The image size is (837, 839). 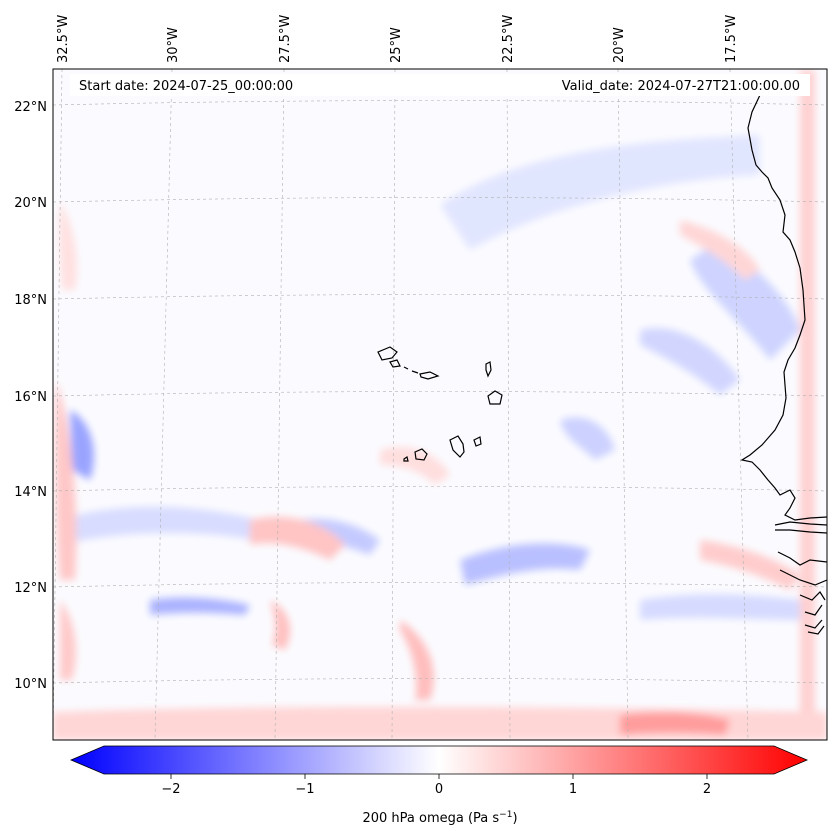 I want to click on latitude-labels: 22°N 20°N 18°N 16°N 14°N 12°N 10°N, so click(x=30, y=396).